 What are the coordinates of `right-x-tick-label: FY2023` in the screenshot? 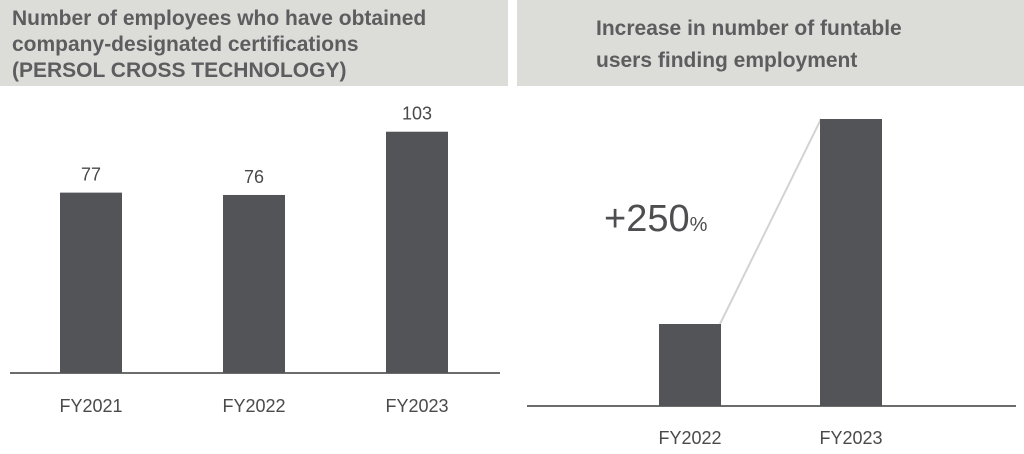 It's located at (850, 438).